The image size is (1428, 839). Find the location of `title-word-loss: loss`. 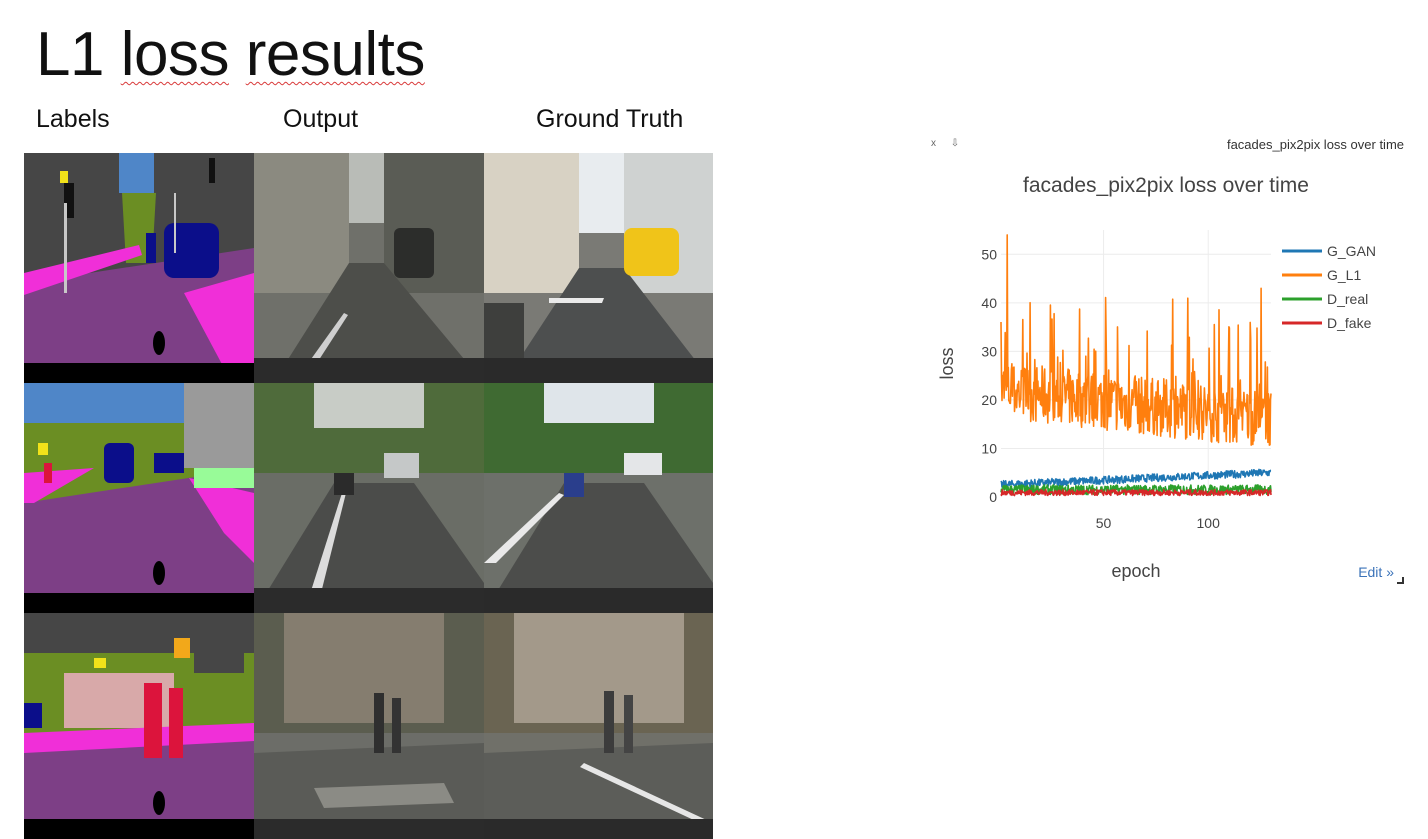

title-word-loss: loss is located at coordinates (175, 54).